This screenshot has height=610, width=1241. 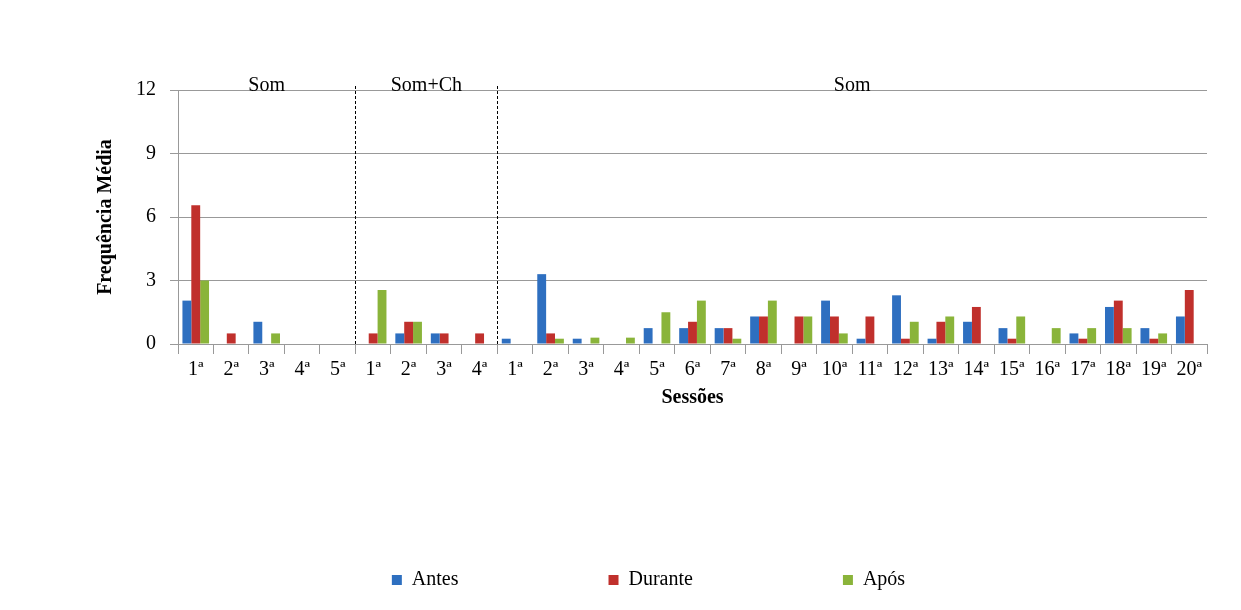 What do you see at coordinates (151, 151) in the screenshot?
I see `y-tick-label: 9` at bounding box center [151, 151].